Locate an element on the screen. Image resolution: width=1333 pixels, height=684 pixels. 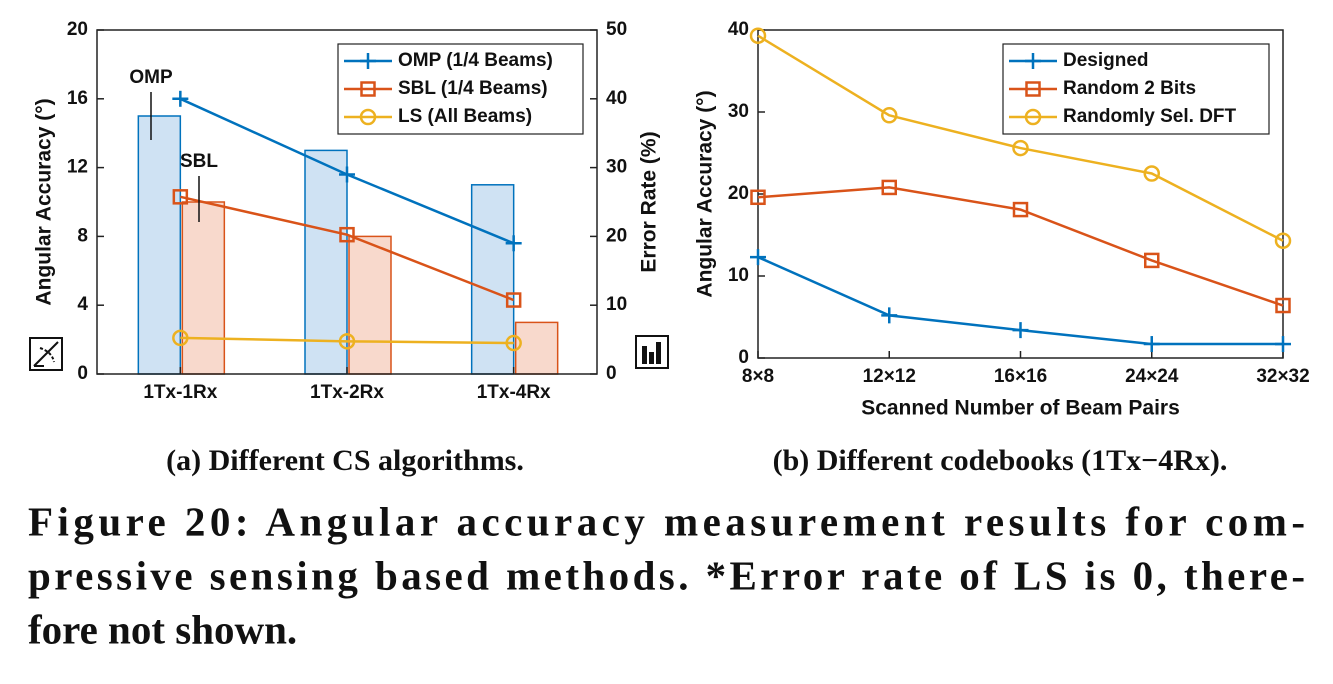
y2-tick-label: 30 is located at coordinates (616, 167).